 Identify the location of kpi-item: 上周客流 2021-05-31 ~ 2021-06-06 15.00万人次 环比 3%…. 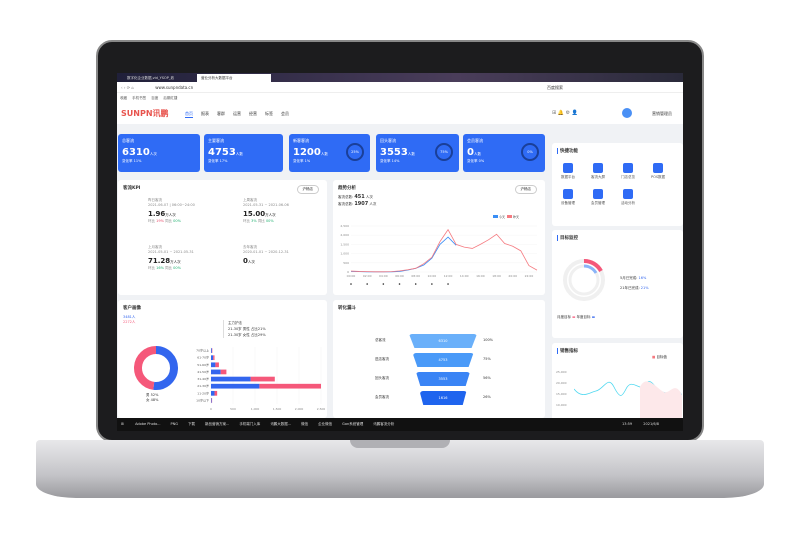
(266, 211).